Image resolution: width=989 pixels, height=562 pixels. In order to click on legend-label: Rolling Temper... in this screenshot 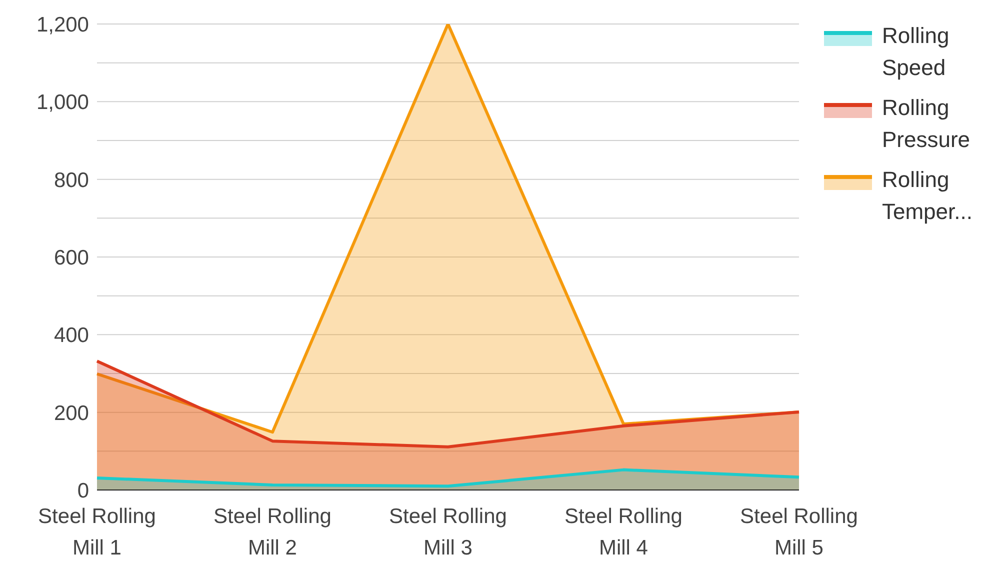, I will do `click(927, 196)`.